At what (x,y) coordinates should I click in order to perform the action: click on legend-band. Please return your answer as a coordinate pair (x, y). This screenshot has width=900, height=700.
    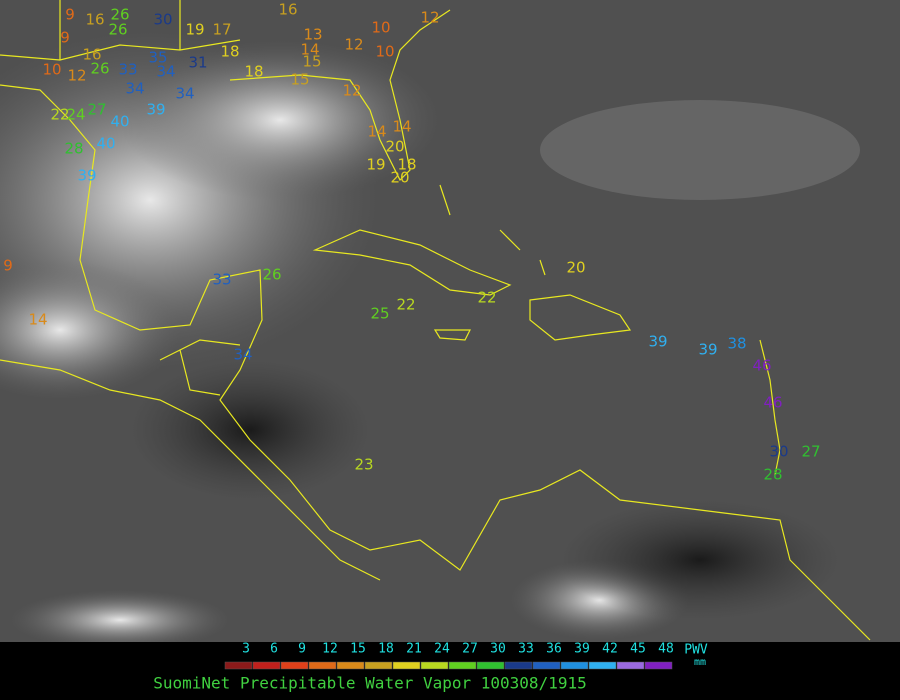
    Looking at the image, I should click on (450, 671).